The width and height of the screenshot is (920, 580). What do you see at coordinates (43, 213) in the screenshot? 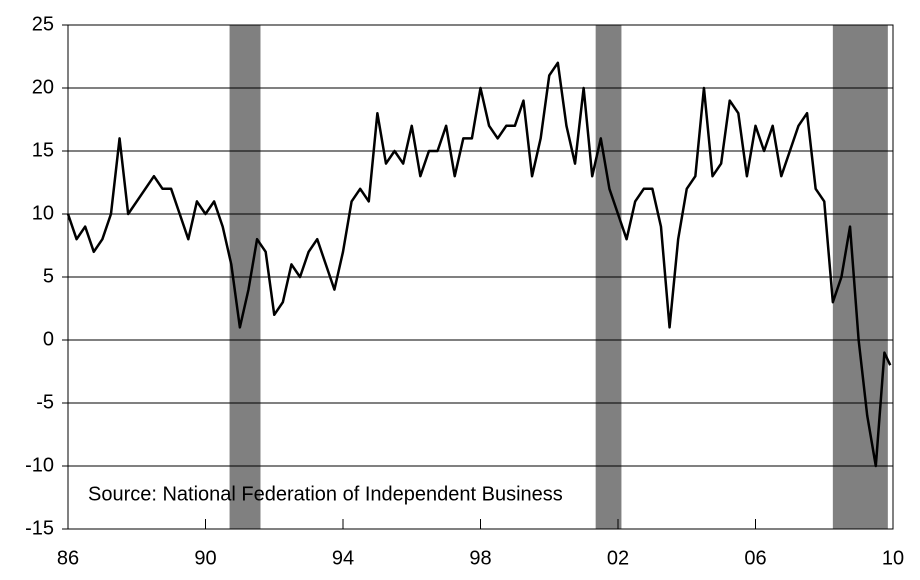
I see `y-tick-label: 10` at bounding box center [43, 213].